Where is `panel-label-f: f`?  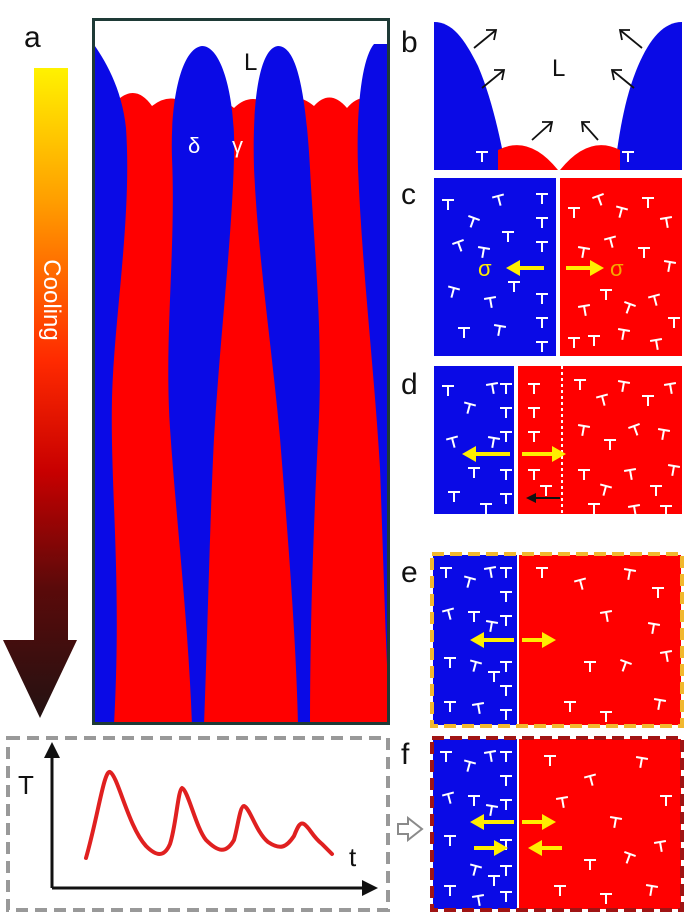
panel-label-f: f is located at coordinates (405, 754).